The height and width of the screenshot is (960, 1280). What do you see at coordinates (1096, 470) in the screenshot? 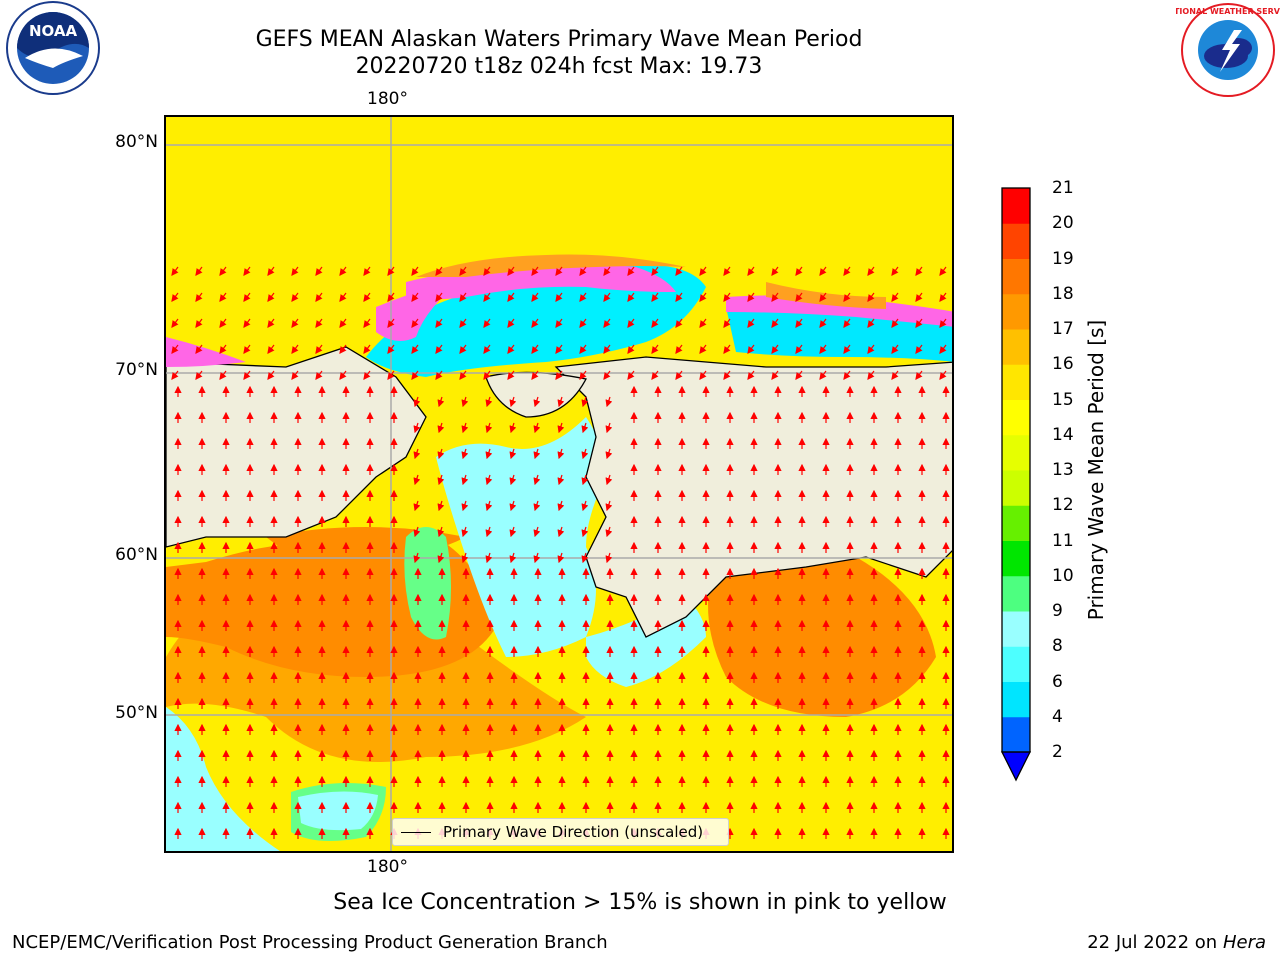
I see `colorbar-title: Primary Wave Mean Period [s]` at bounding box center [1096, 470].